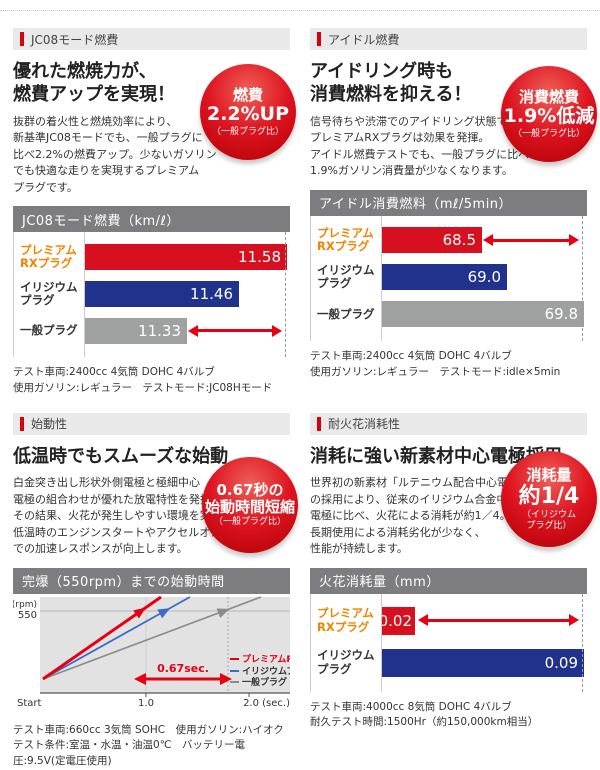 The image size is (600, 770). What do you see at coordinates (448, 39) in the screenshot?
I see `section-header: アイドル燃費` at bounding box center [448, 39].